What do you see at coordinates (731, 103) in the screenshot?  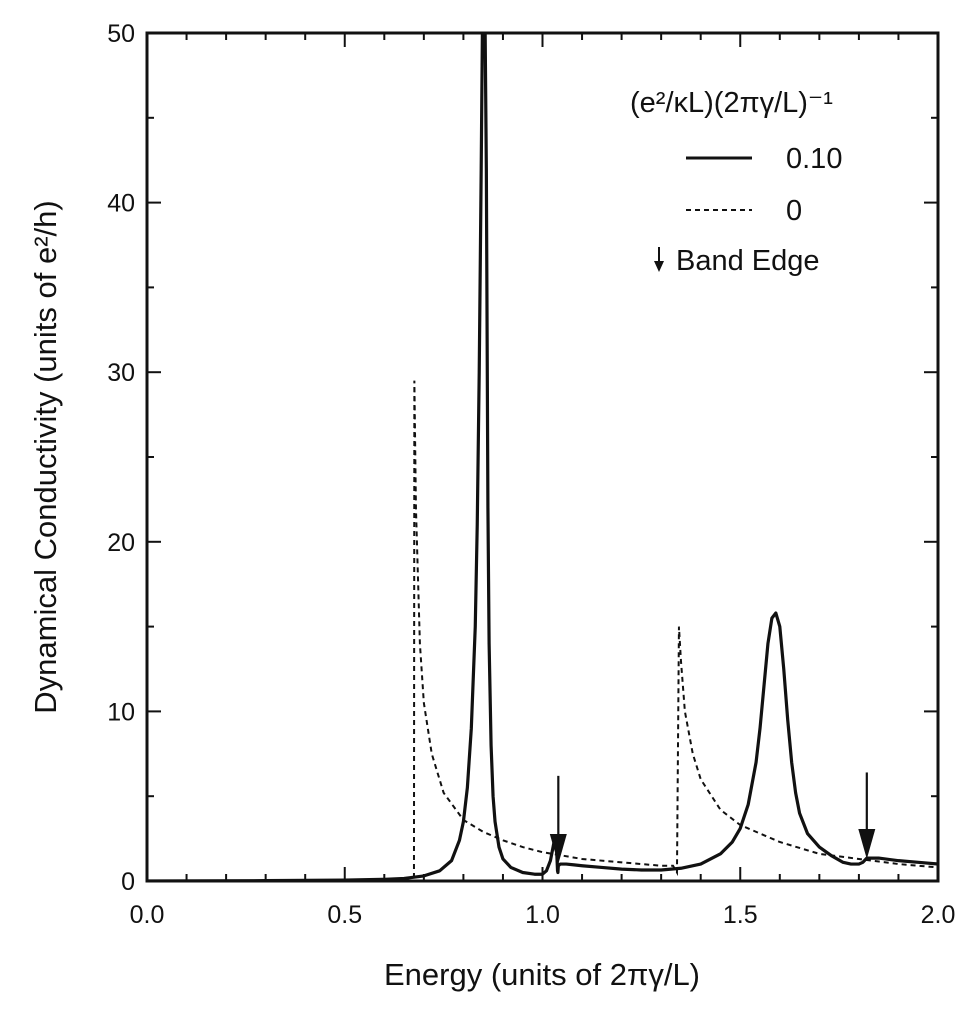 I see `legend-header: (e²/κL)(2πγ/L)⁻¹` at bounding box center [731, 103].